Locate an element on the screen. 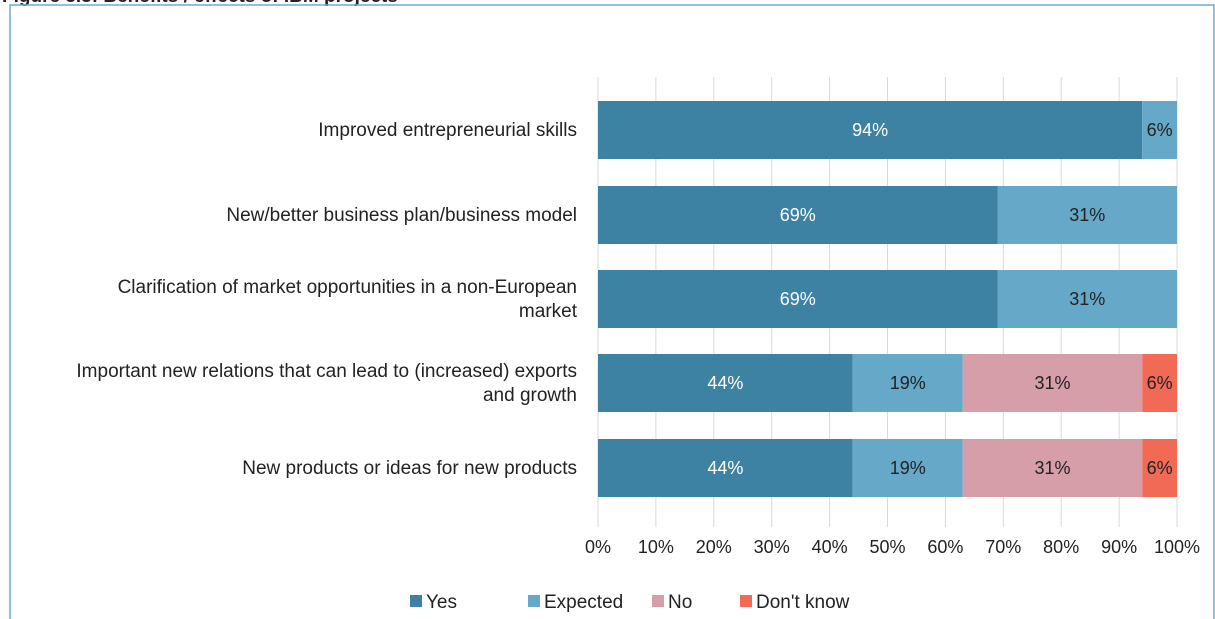  x-tick-label: 60% is located at coordinates (945, 547).